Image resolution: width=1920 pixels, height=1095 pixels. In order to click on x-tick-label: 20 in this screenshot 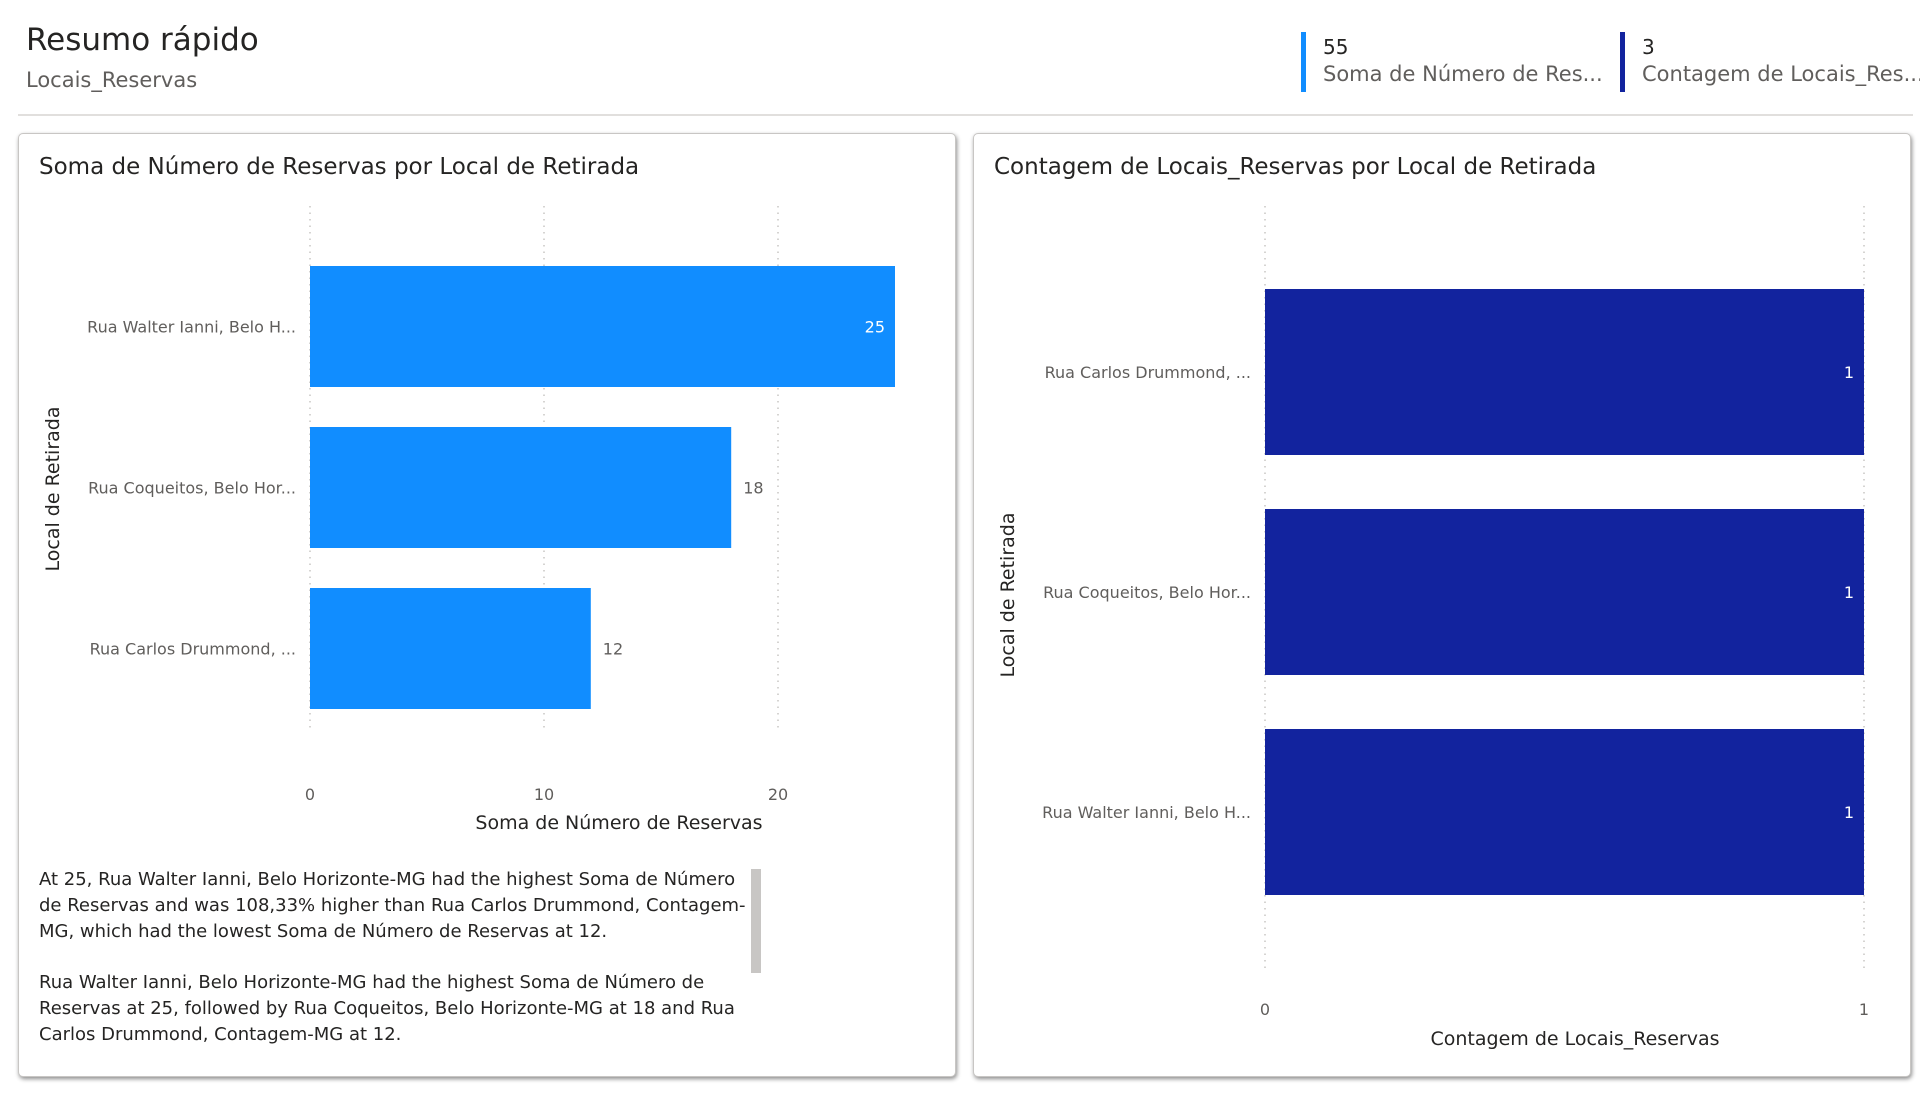, I will do `click(778, 794)`.